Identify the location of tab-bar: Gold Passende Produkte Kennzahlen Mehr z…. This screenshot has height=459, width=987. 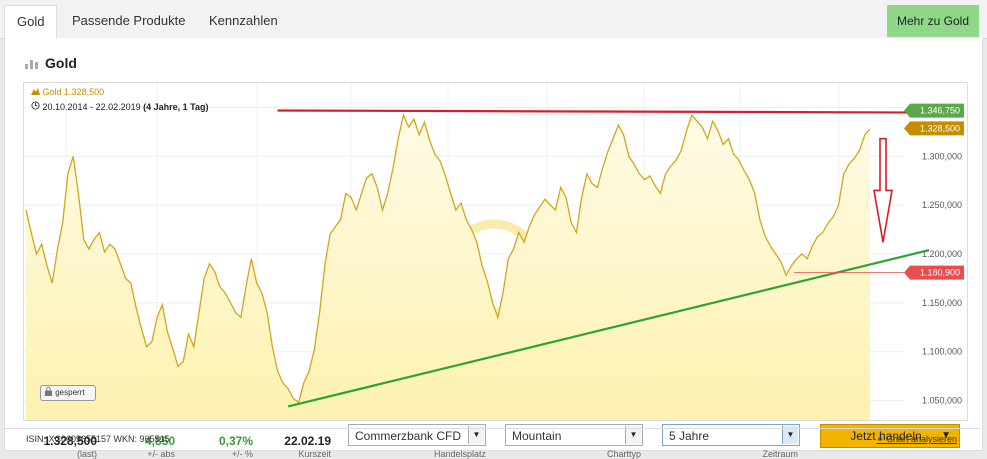
(493, 19).